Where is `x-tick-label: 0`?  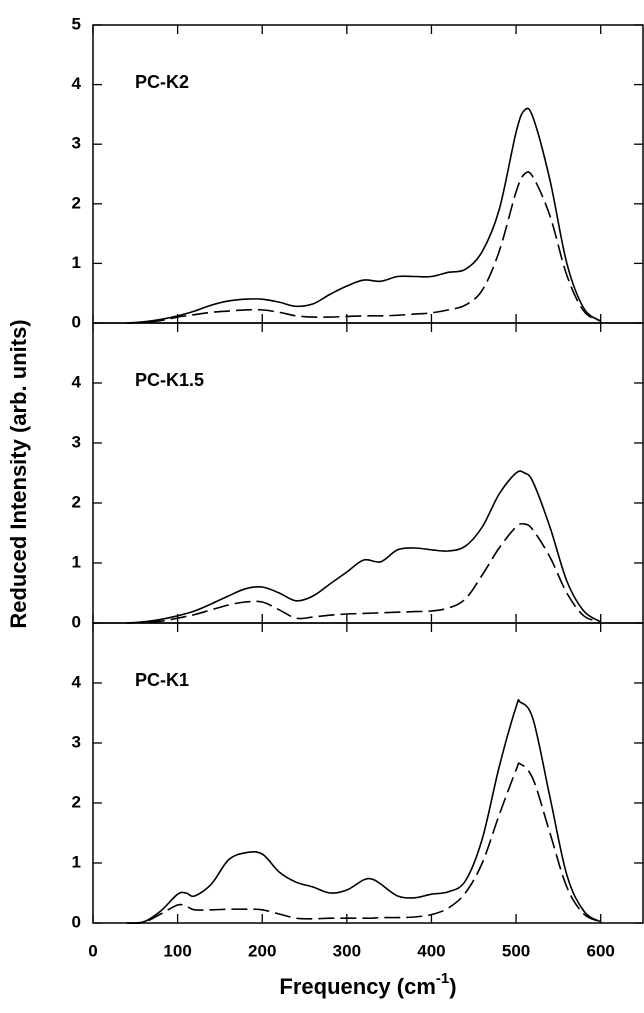 x-tick-label: 0 is located at coordinates (92, 950).